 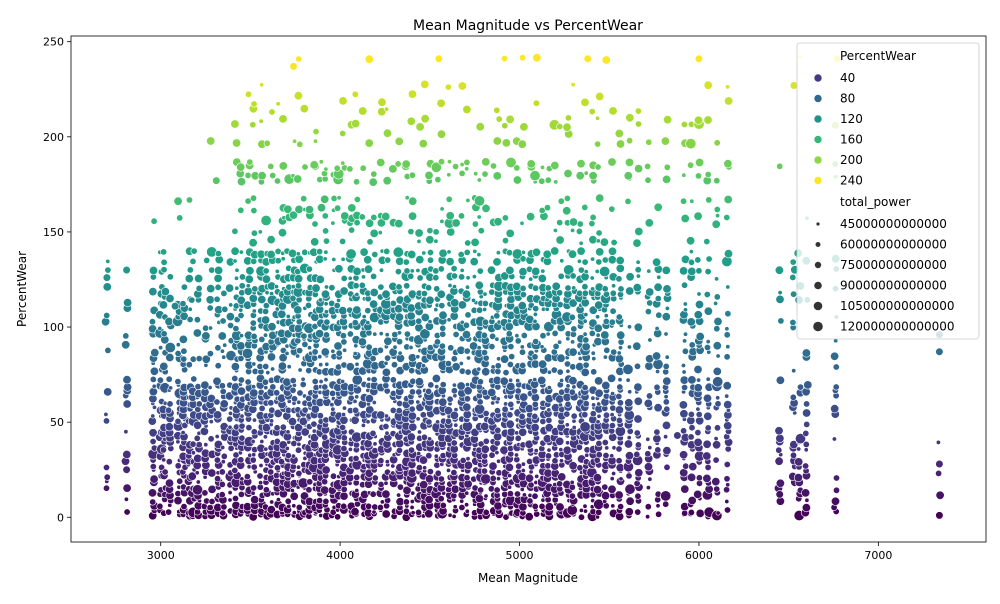 What do you see at coordinates (60, 517) in the screenshot?
I see `y-tick-label: 0` at bounding box center [60, 517].